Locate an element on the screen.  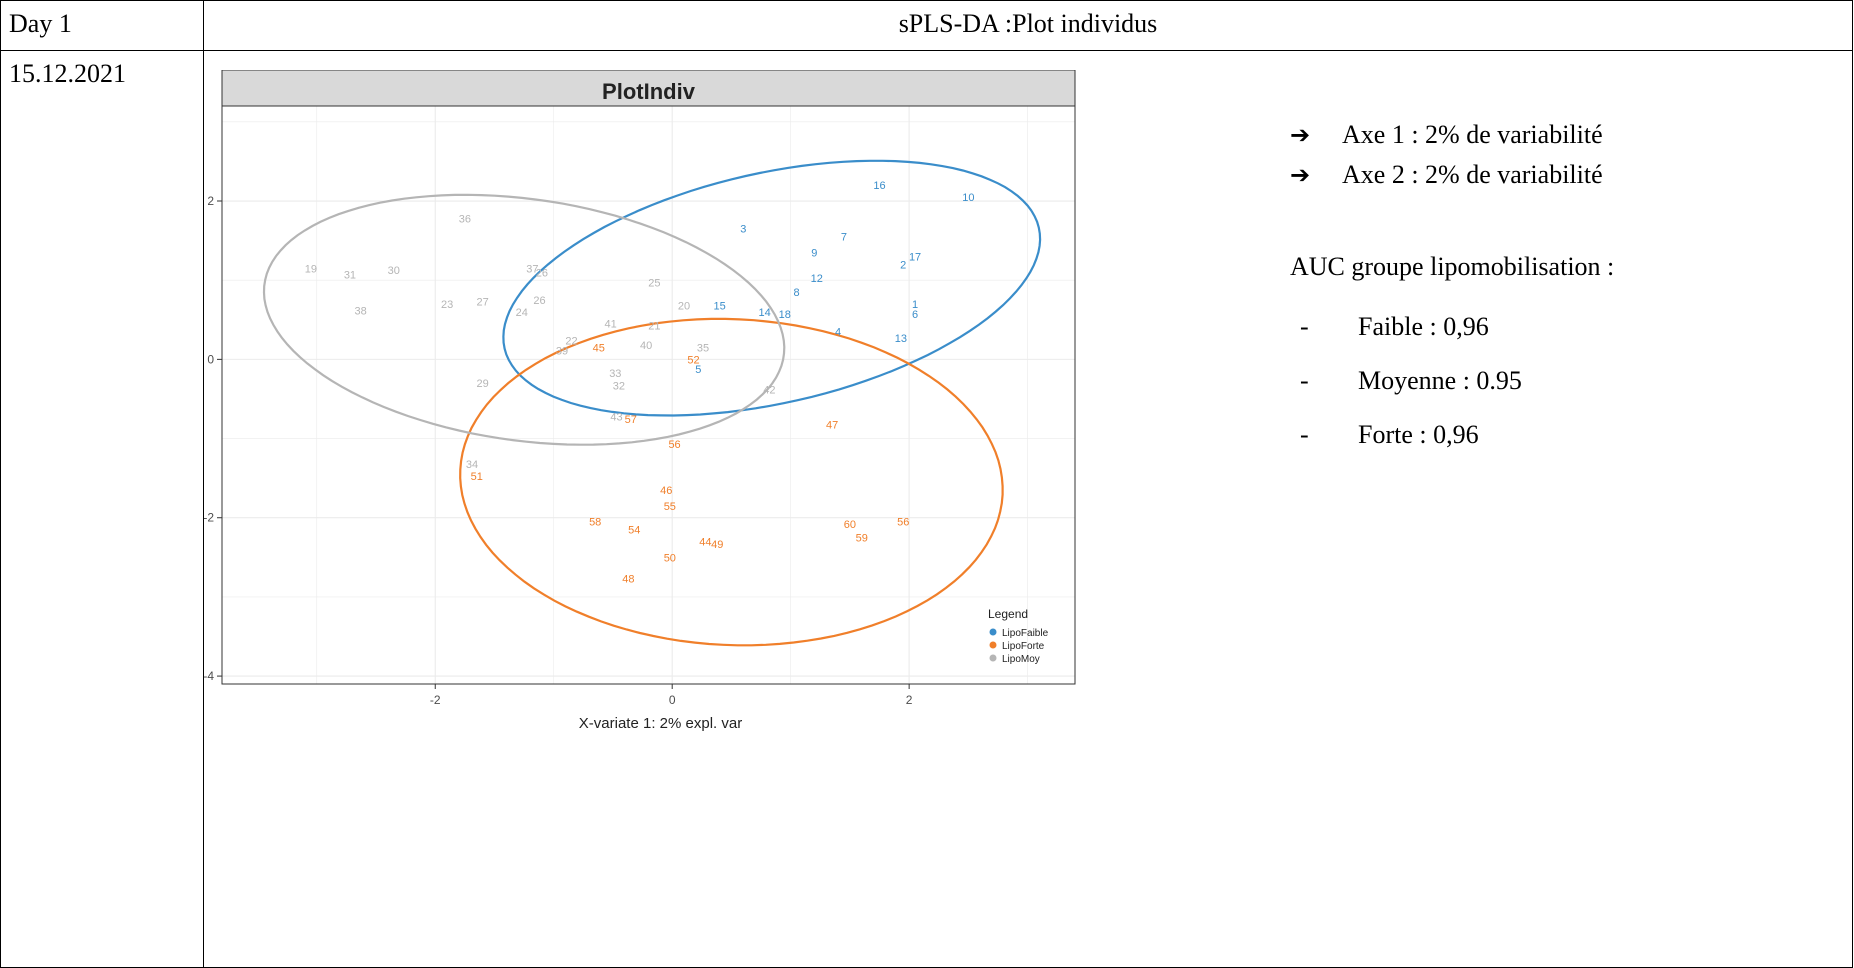
confidence-ellipse-lipomoy is located at coordinates (524, 319).